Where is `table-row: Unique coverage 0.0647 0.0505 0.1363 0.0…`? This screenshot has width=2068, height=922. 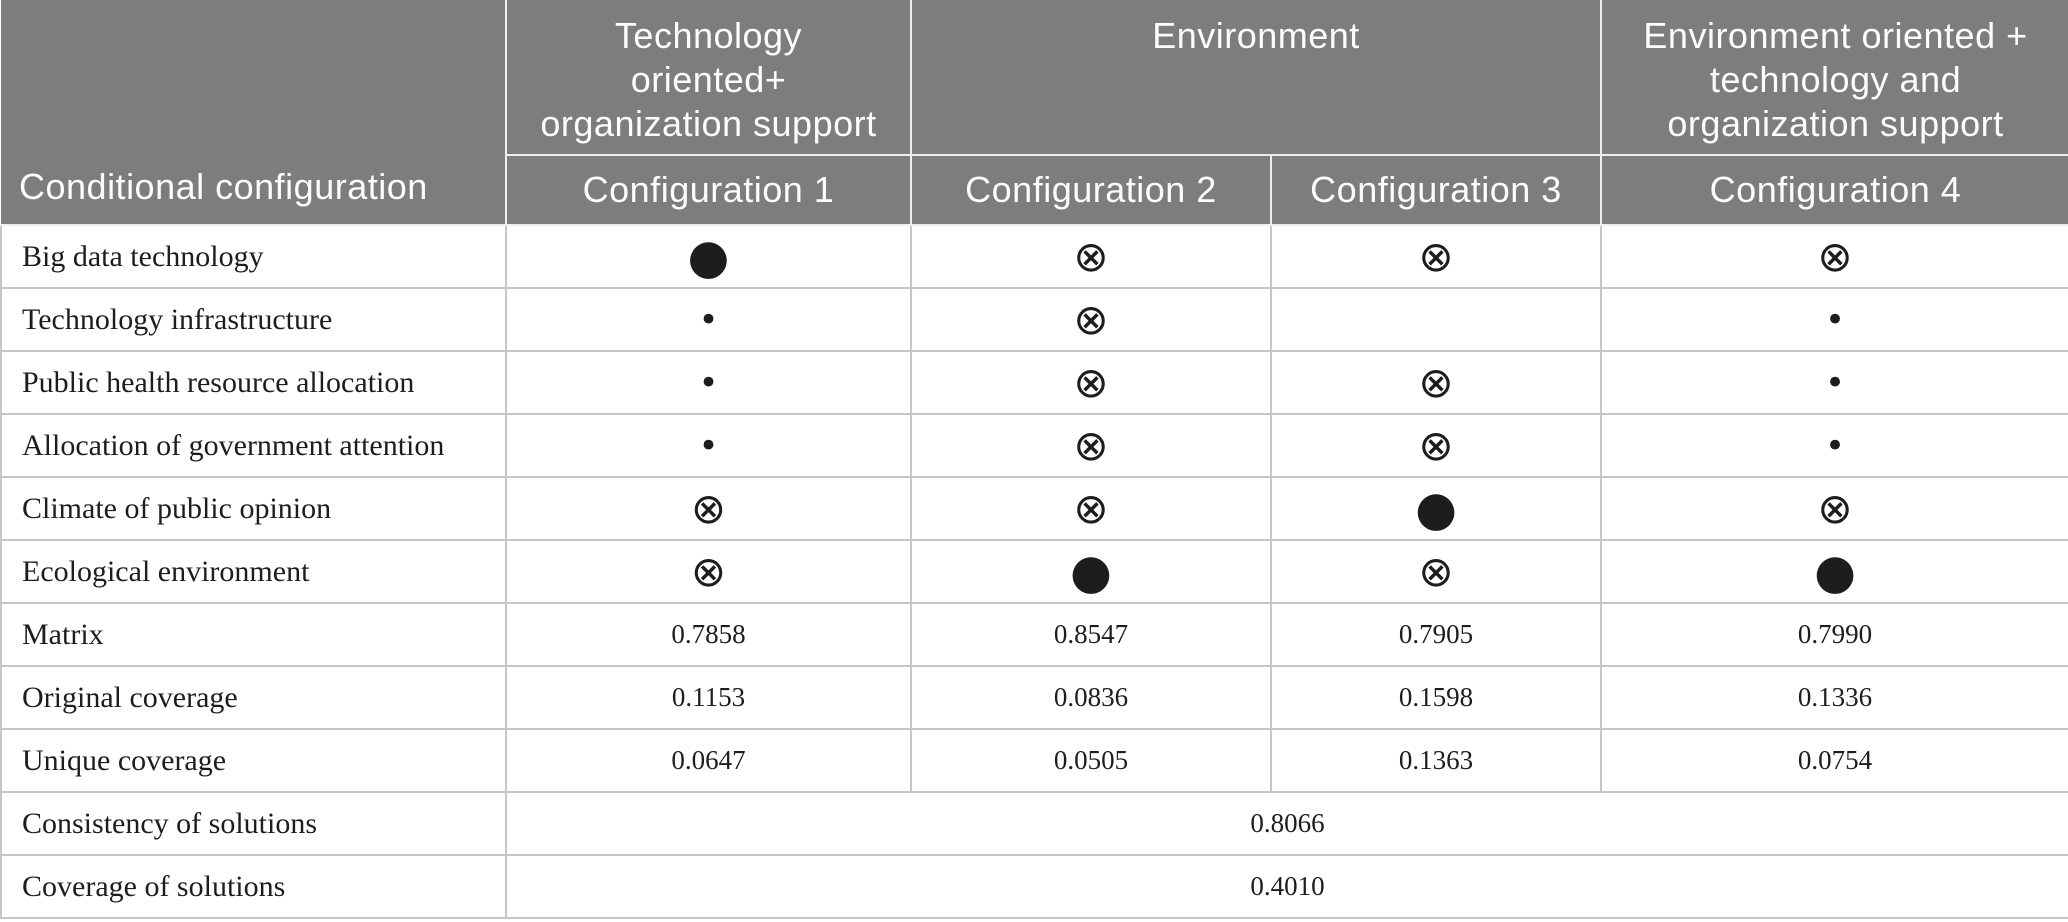 table-row: Unique coverage 0.0647 0.0505 0.1363 0.0… is located at coordinates (1034, 760).